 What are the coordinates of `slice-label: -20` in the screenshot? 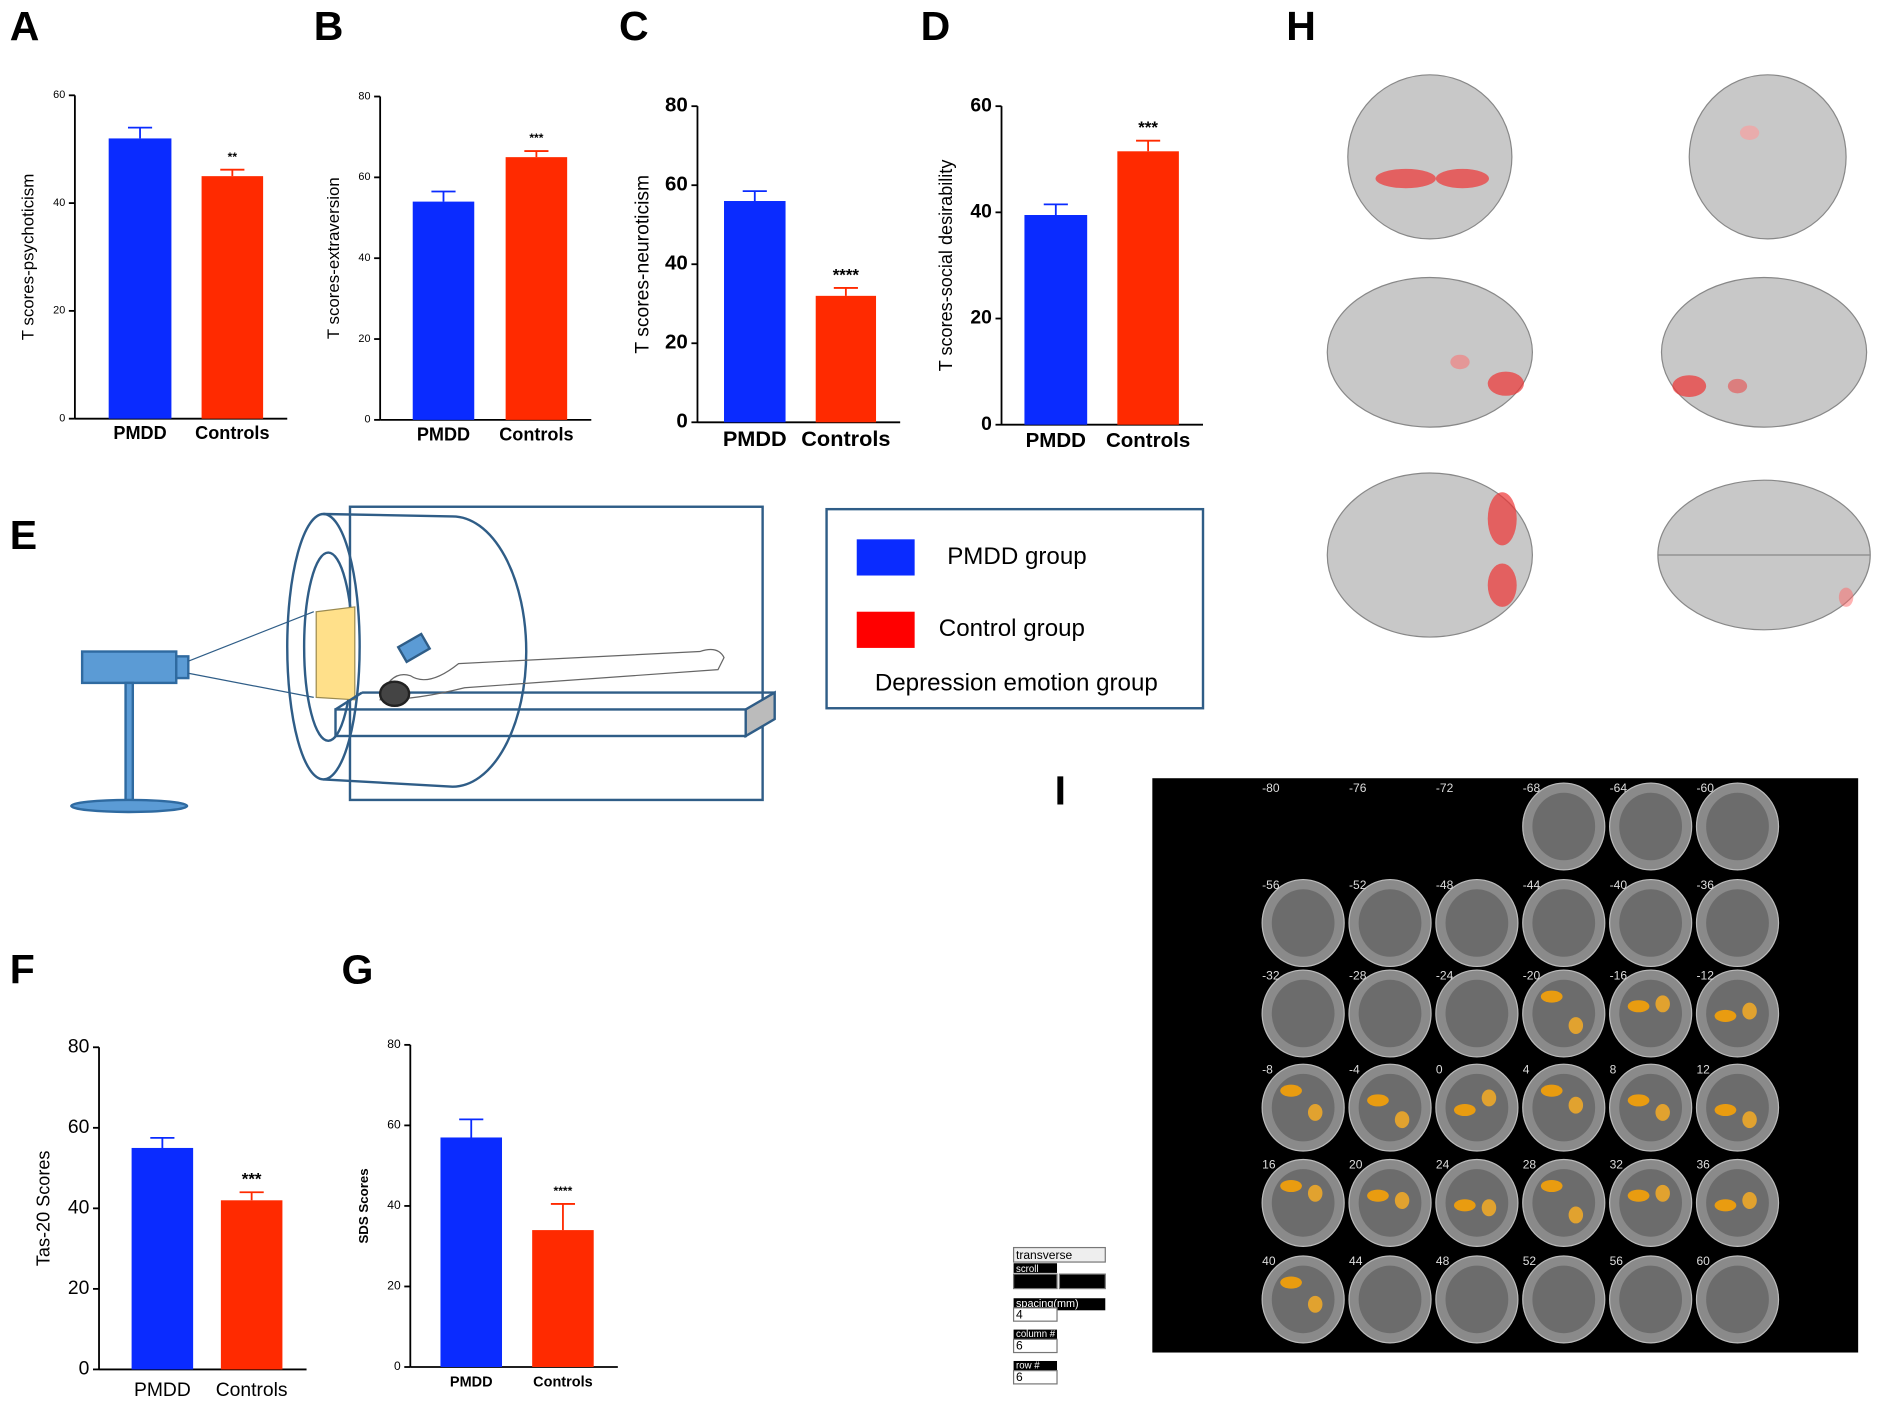 It's located at (1532, 975).